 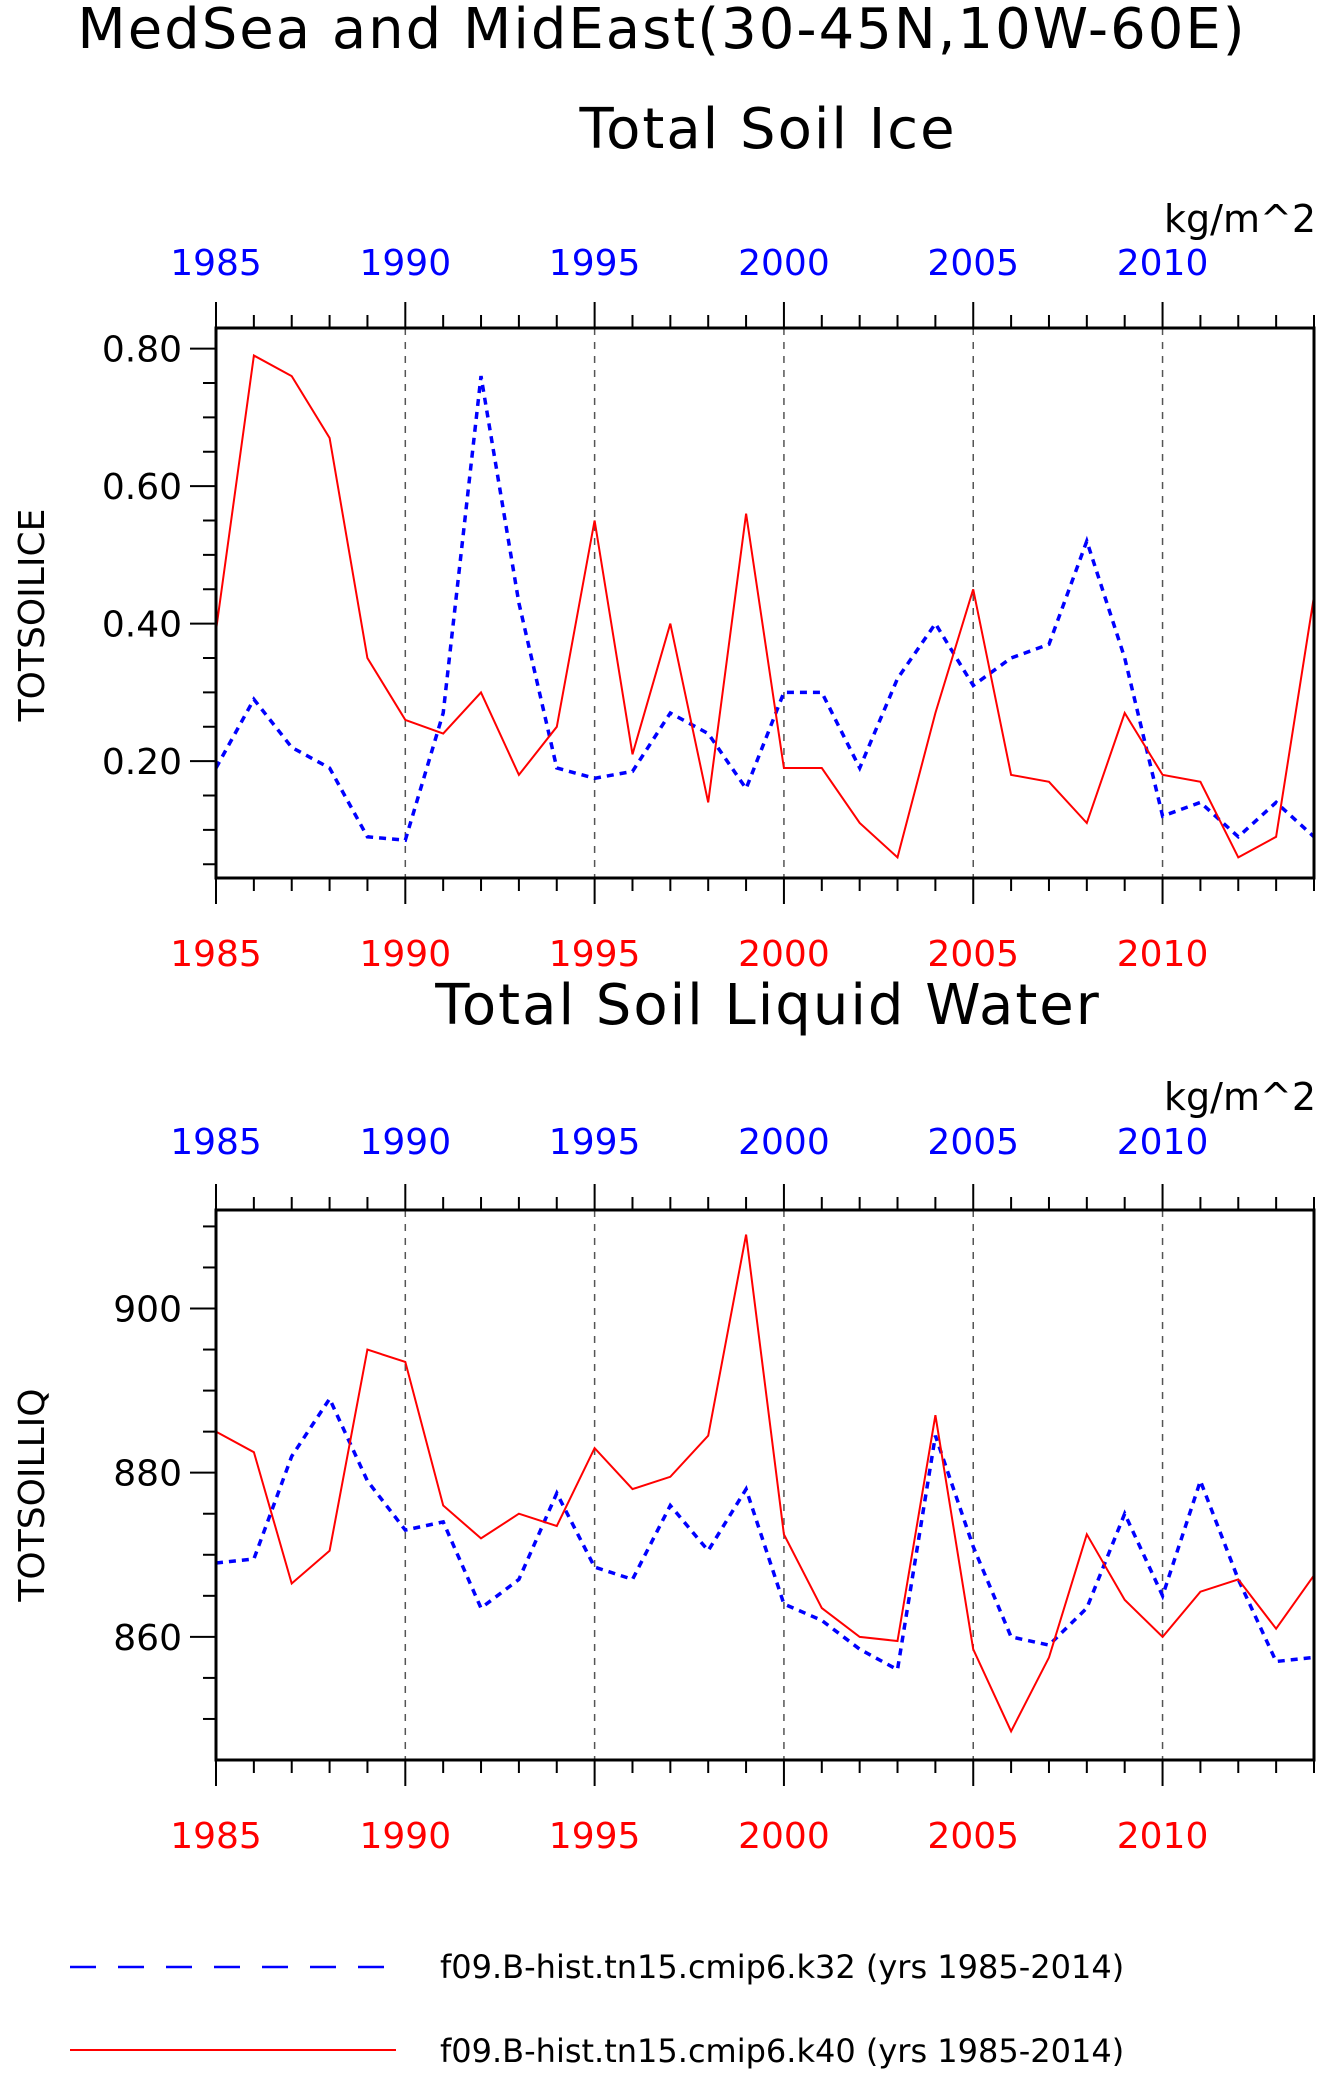 What do you see at coordinates (147, 1310) in the screenshot?
I see `y-tick-label: 900` at bounding box center [147, 1310].